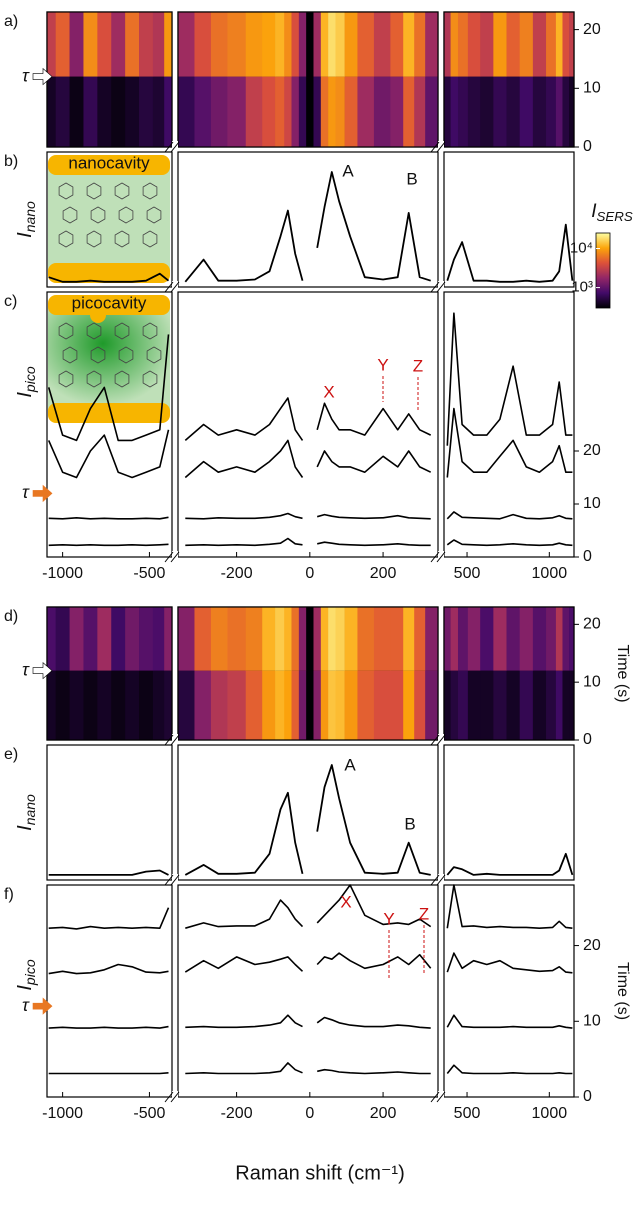  I want to click on x-tick-label: -200, so click(237, 1113).